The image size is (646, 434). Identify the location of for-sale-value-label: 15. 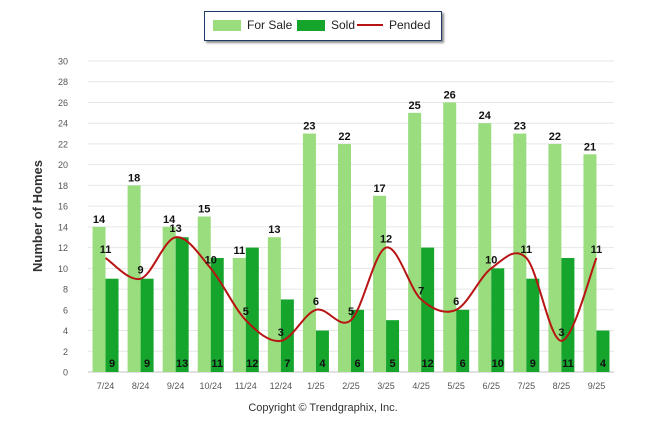
(204, 210).